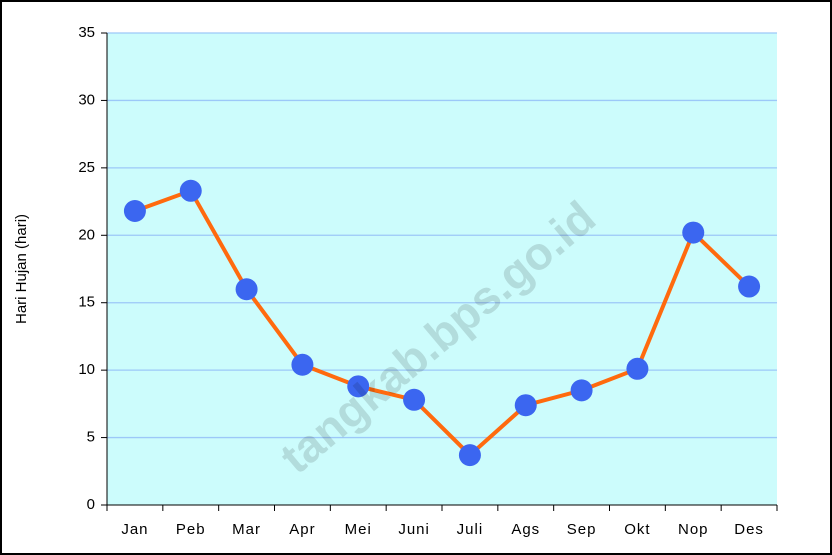 This screenshot has height=555, width=832. What do you see at coordinates (525, 529) in the screenshot?
I see `x-tick-label: Ags` at bounding box center [525, 529].